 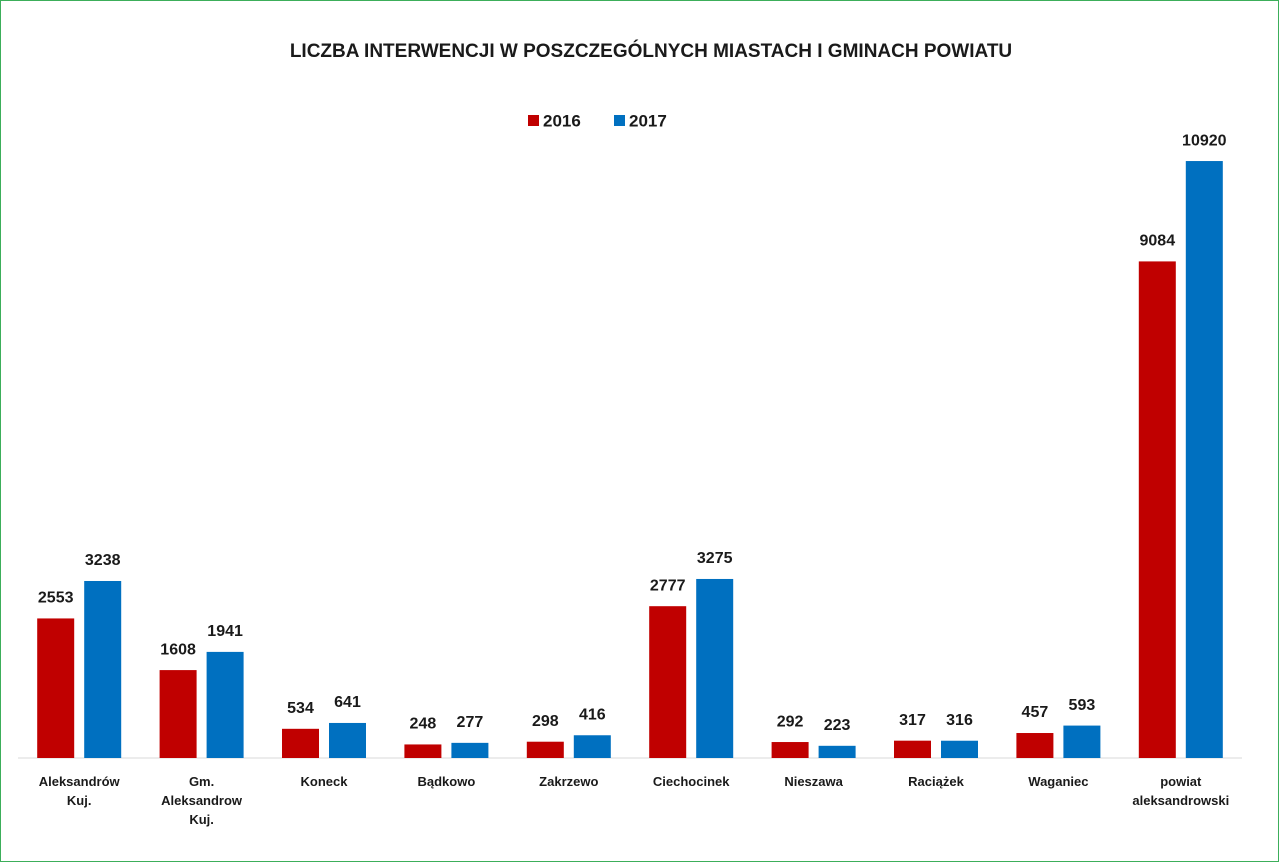 What do you see at coordinates (225, 631) in the screenshot?
I see `data-label: 1941` at bounding box center [225, 631].